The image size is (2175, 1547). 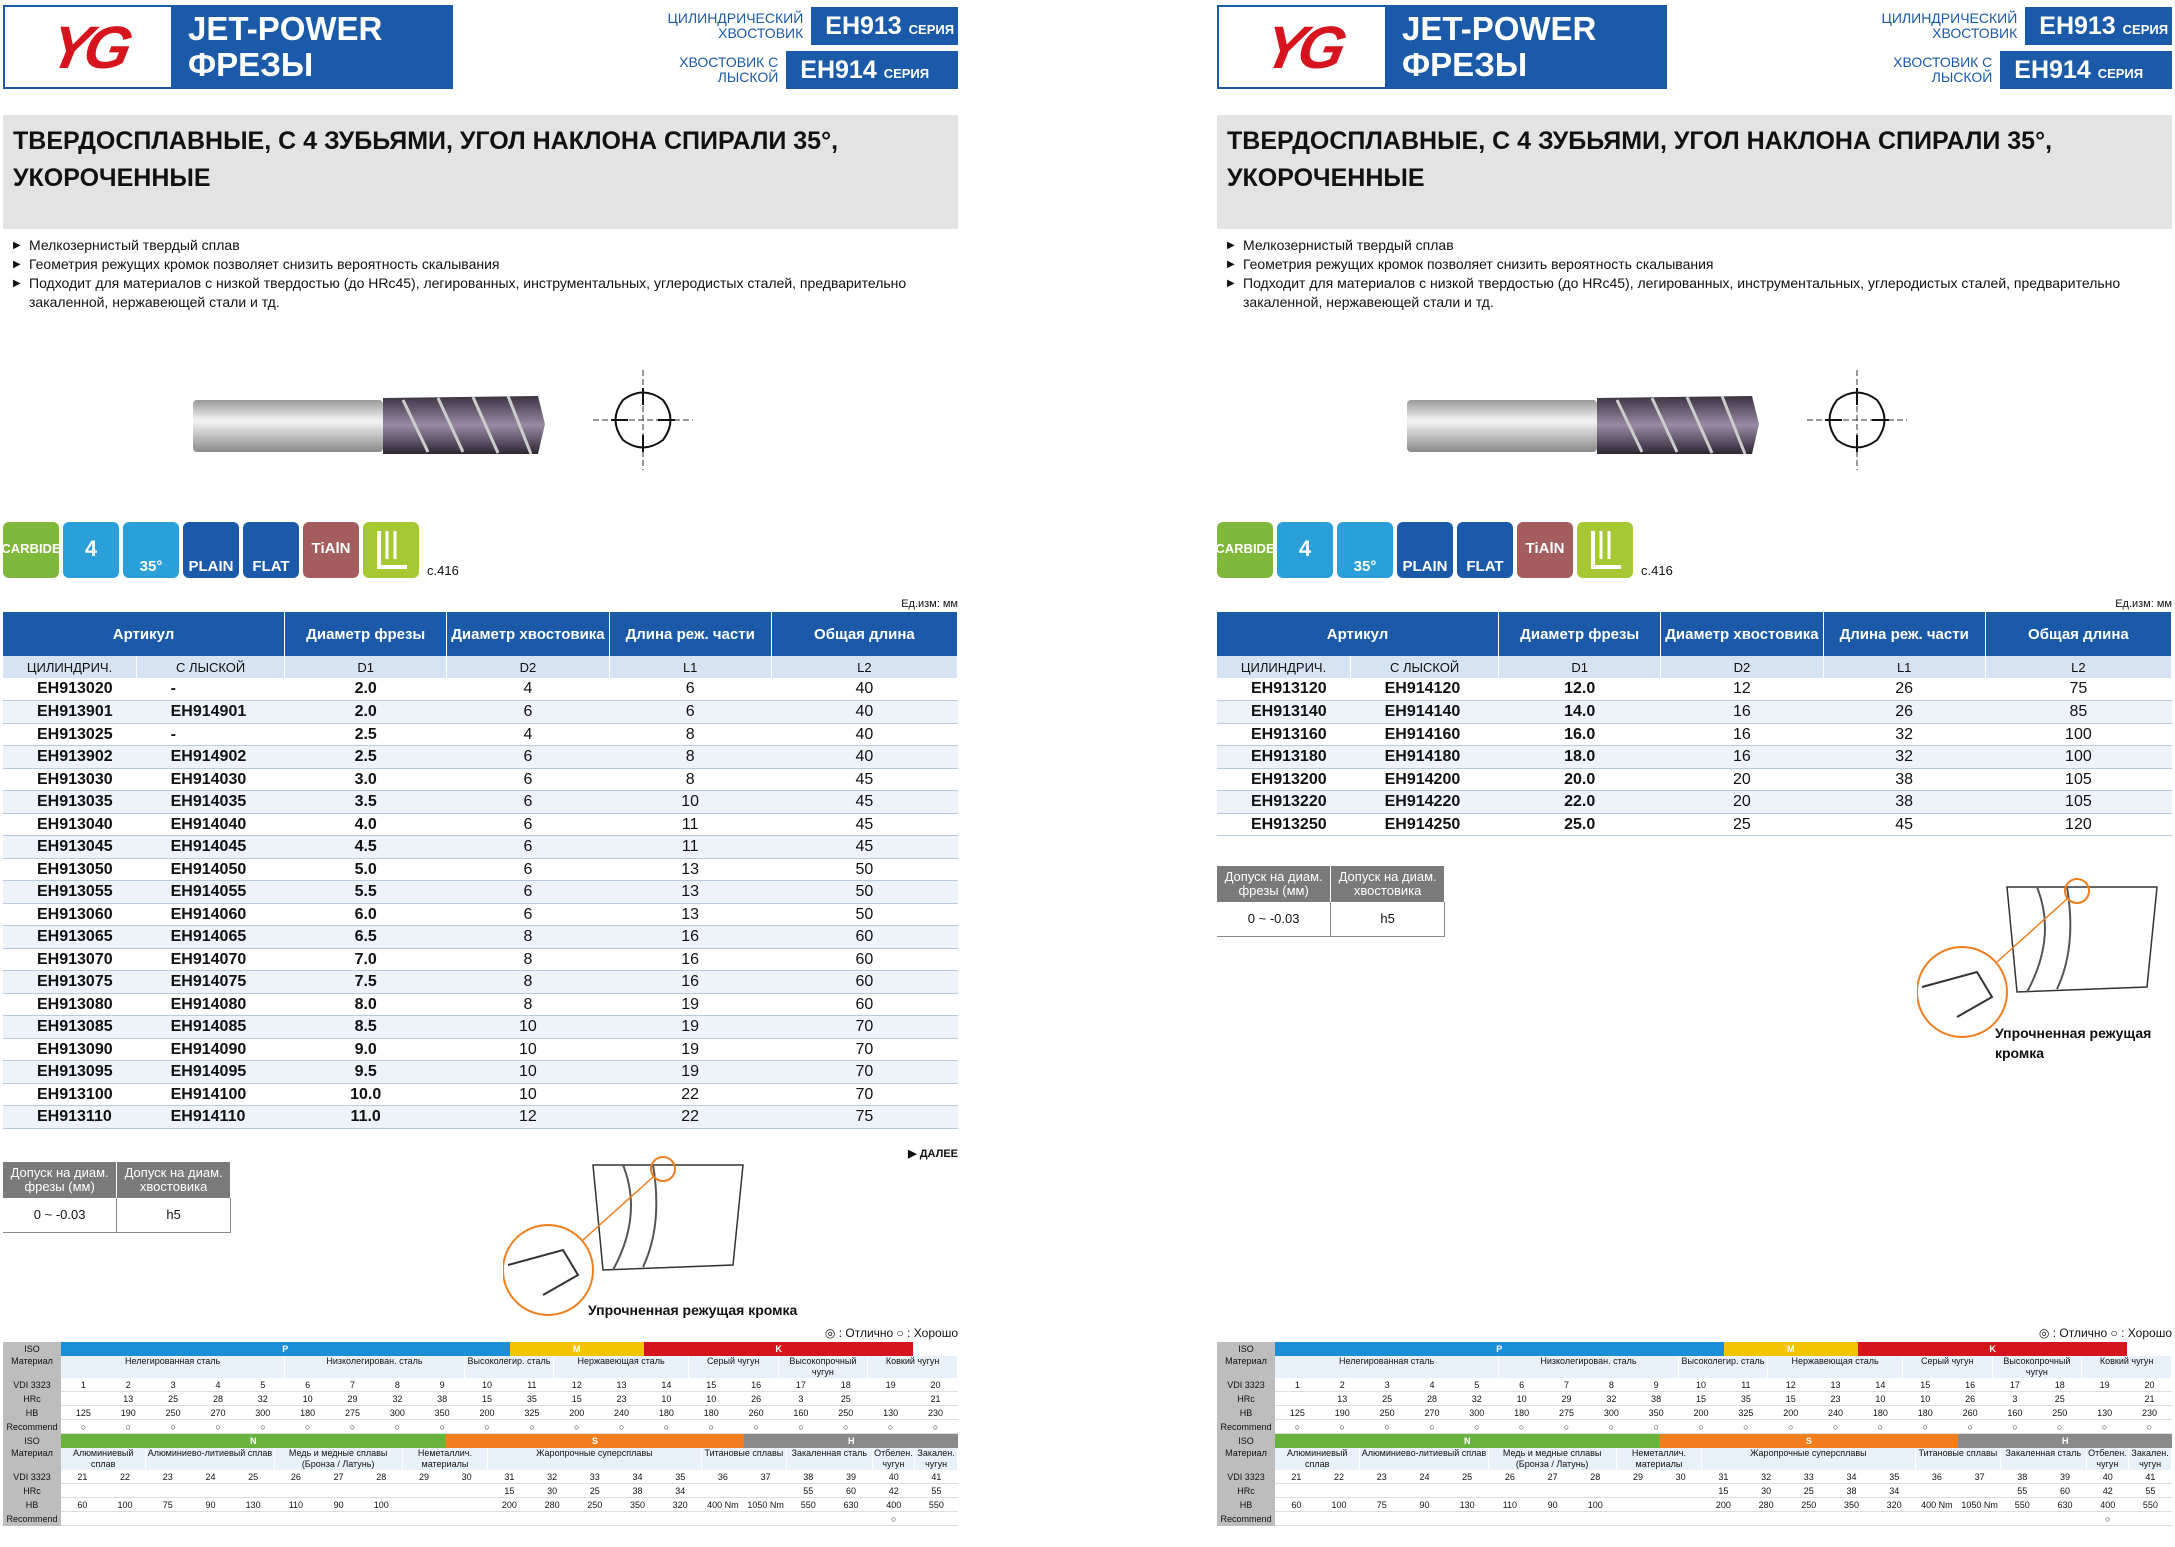 What do you see at coordinates (210, 892) in the screenshot?
I see `article-cell: EH914055` at bounding box center [210, 892].